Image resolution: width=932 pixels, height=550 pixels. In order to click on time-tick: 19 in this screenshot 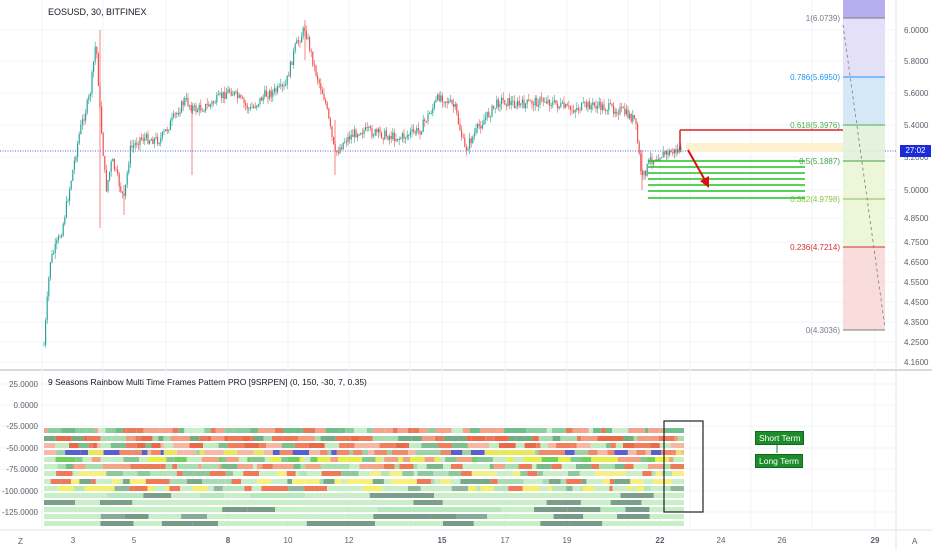, I will do `click(567, 540)`.